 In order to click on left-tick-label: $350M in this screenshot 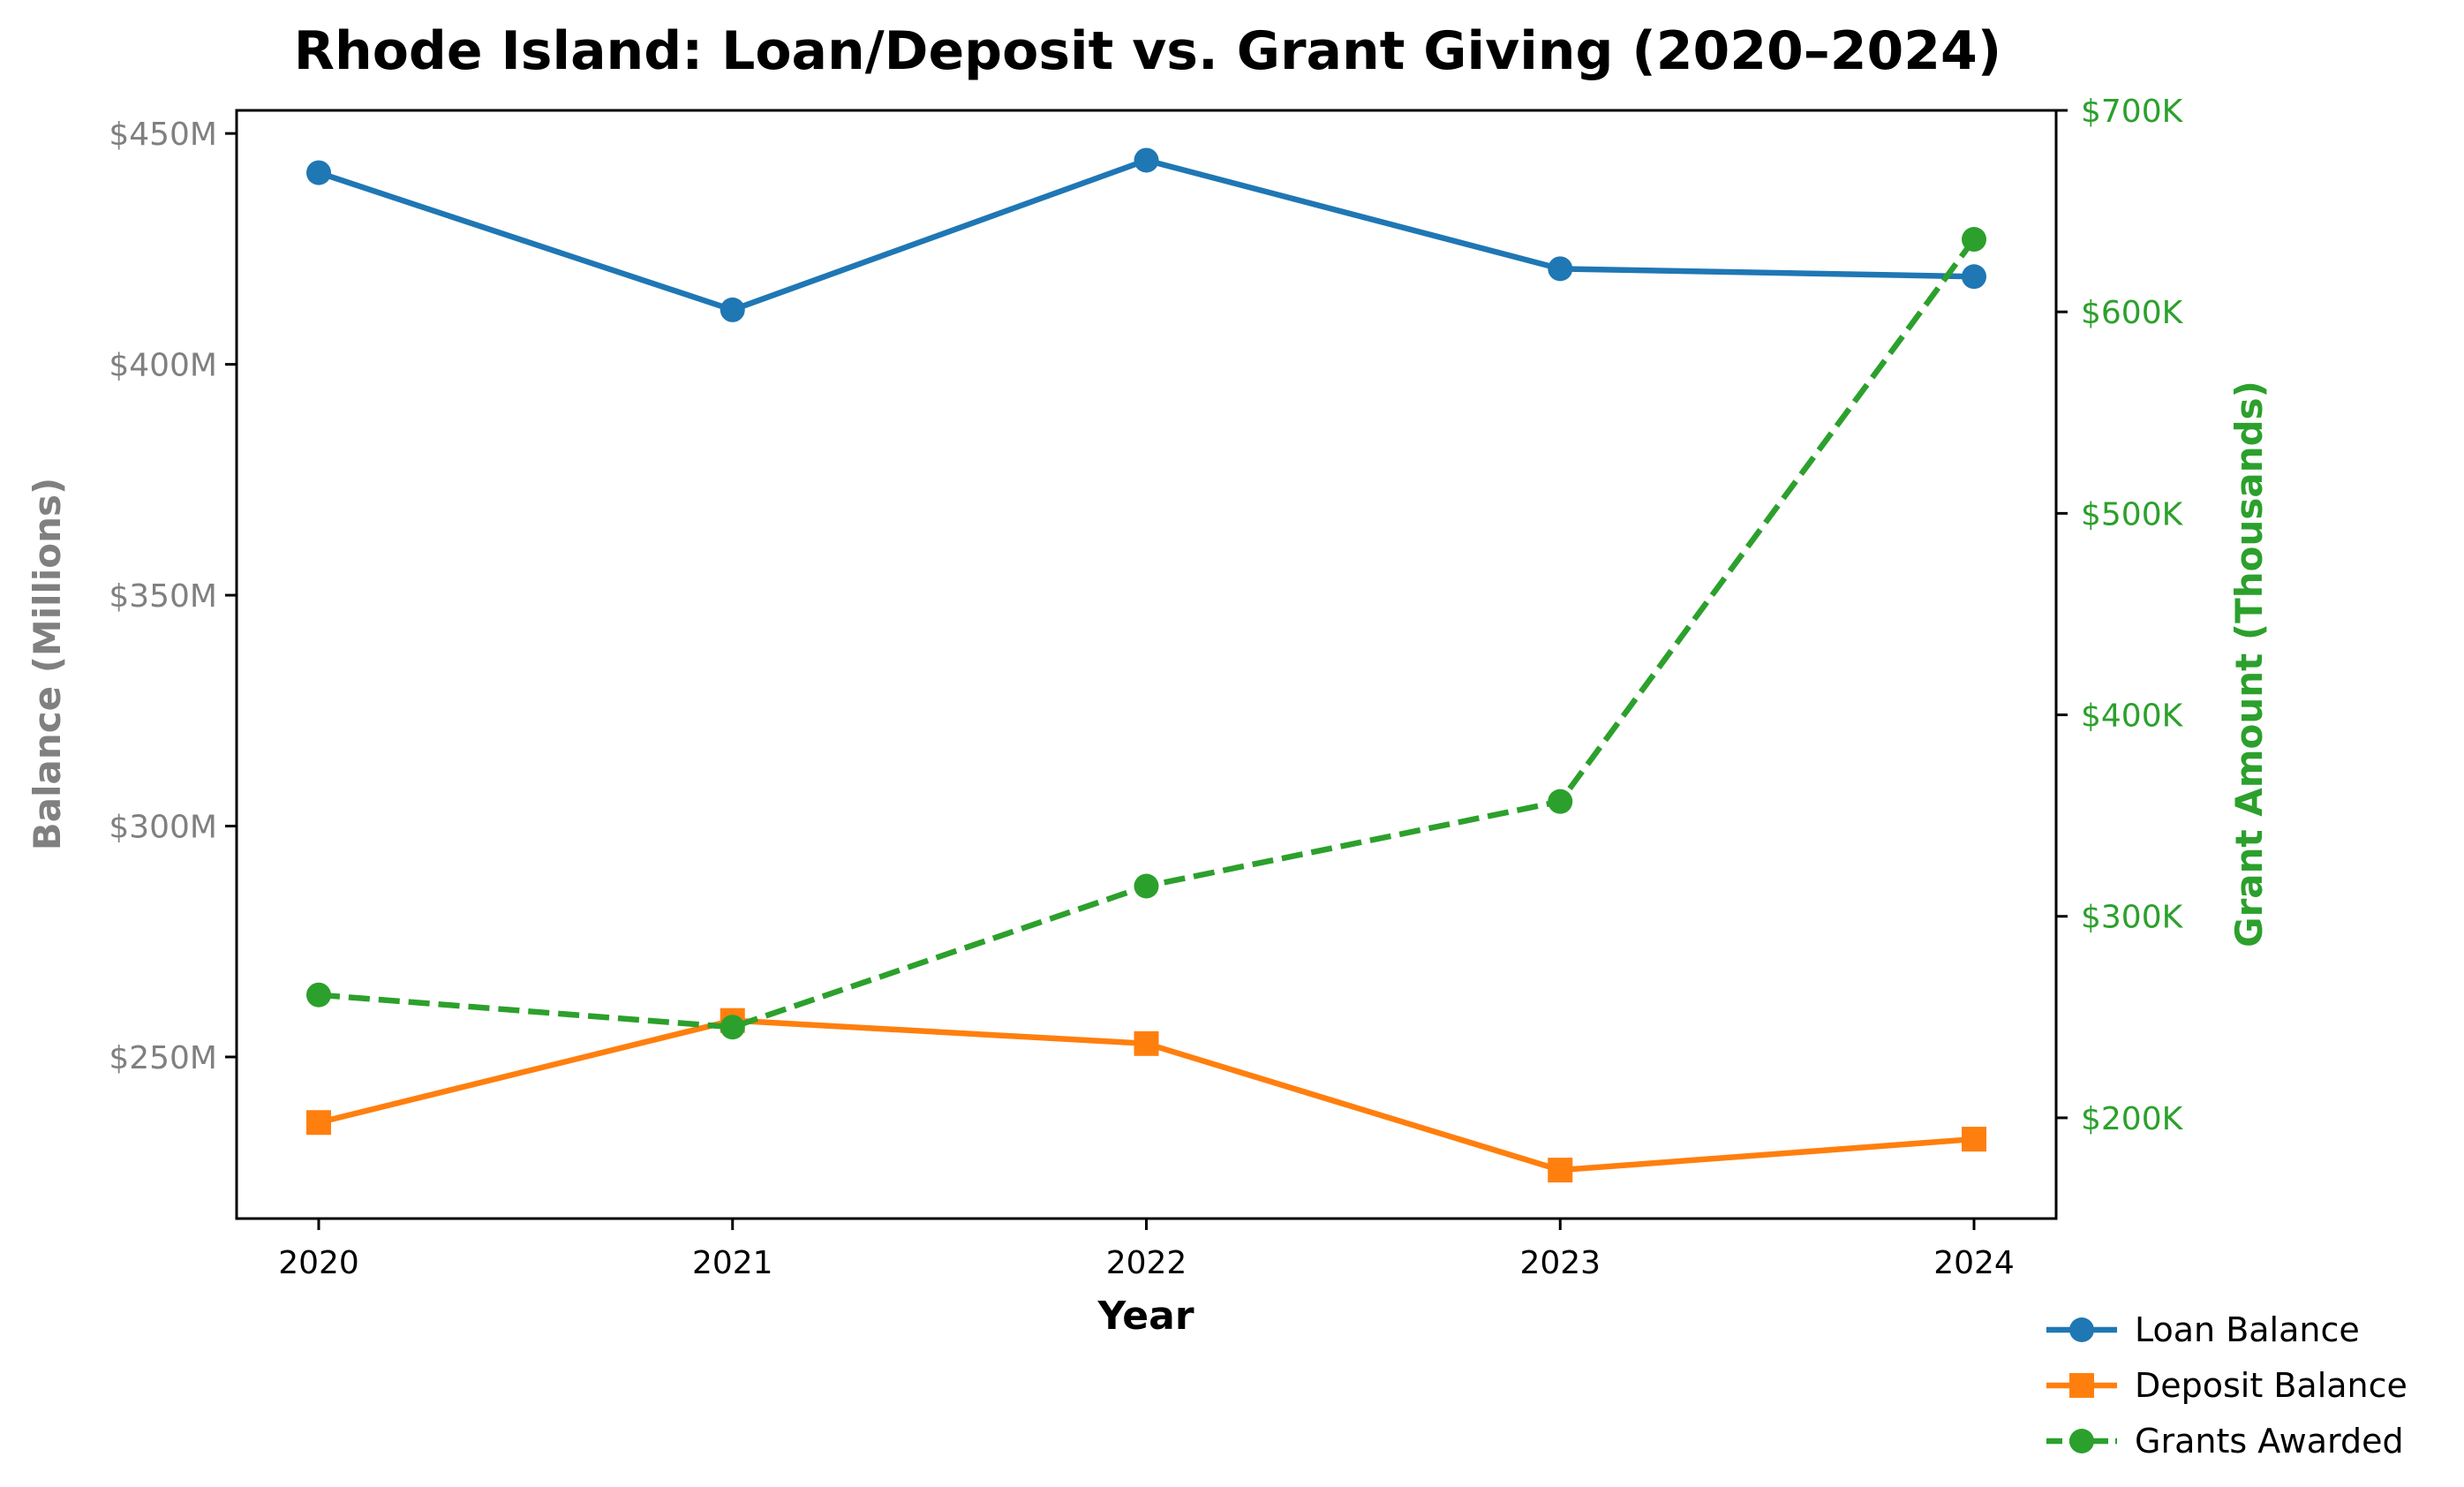, I will do `click(163, 596)`.